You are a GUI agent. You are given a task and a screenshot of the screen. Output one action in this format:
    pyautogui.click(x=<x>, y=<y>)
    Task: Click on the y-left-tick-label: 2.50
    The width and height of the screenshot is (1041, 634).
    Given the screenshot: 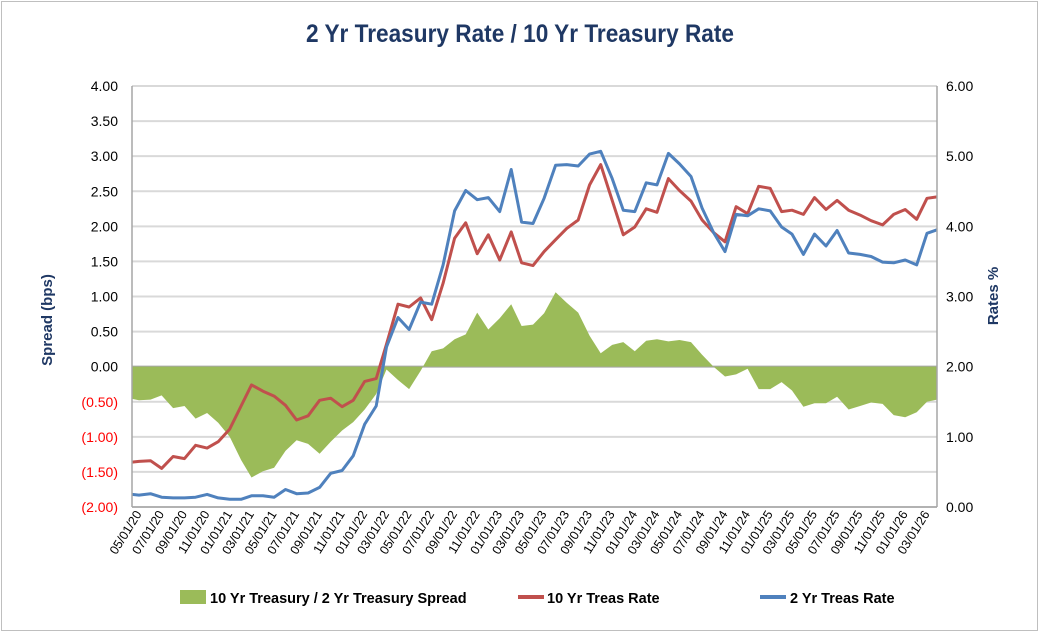 What is the action you would take?
    pyautogui.click(x=104, y=191)
    